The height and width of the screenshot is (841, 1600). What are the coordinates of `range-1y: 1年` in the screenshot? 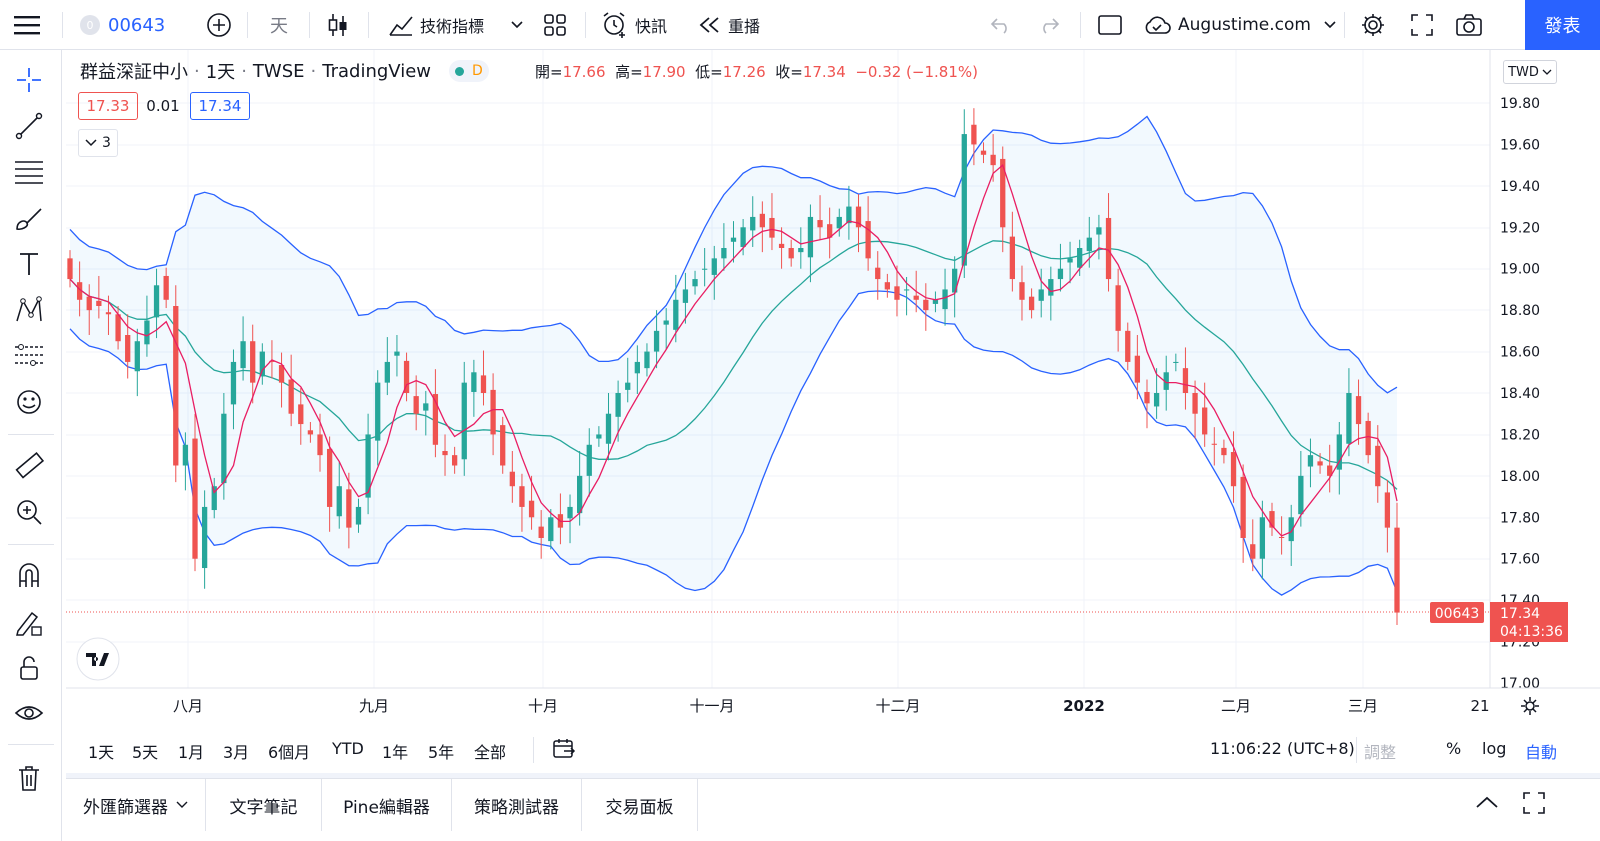 It's located at (395, 752).